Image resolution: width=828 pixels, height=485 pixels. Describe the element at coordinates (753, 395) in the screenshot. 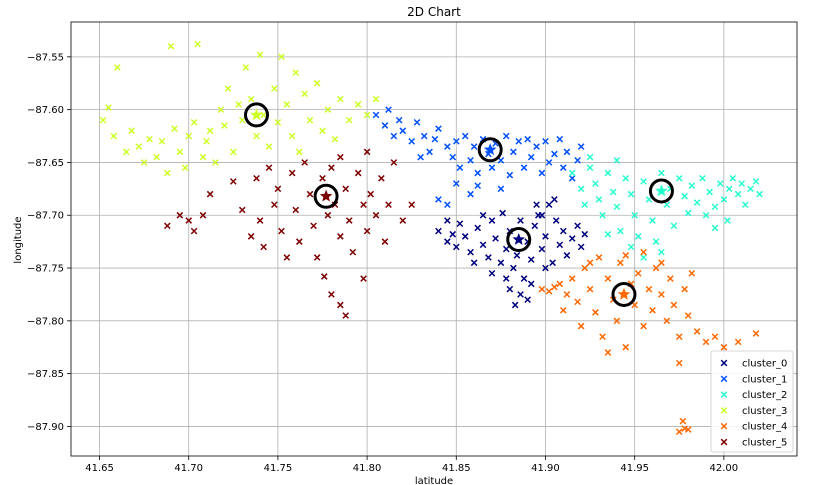

I see `legend-entry: cluster_2` at that location.